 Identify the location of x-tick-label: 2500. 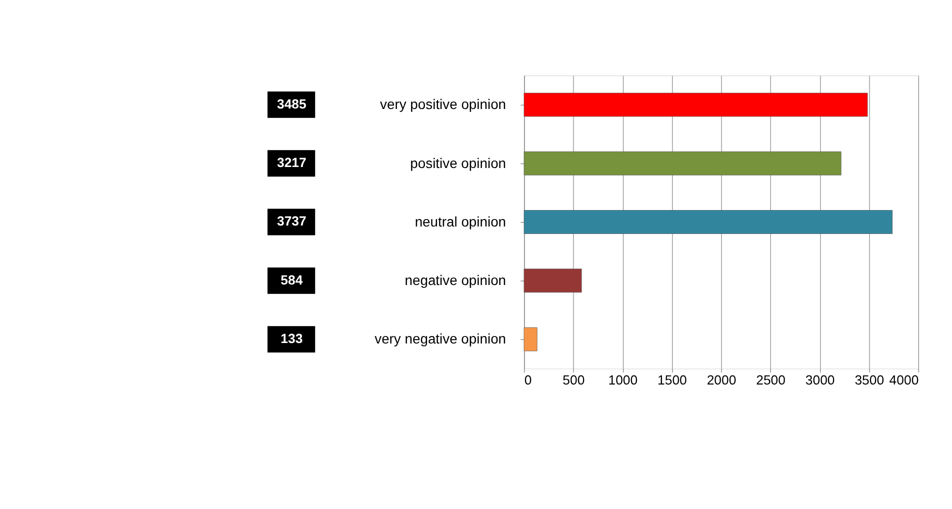
(771, 380).